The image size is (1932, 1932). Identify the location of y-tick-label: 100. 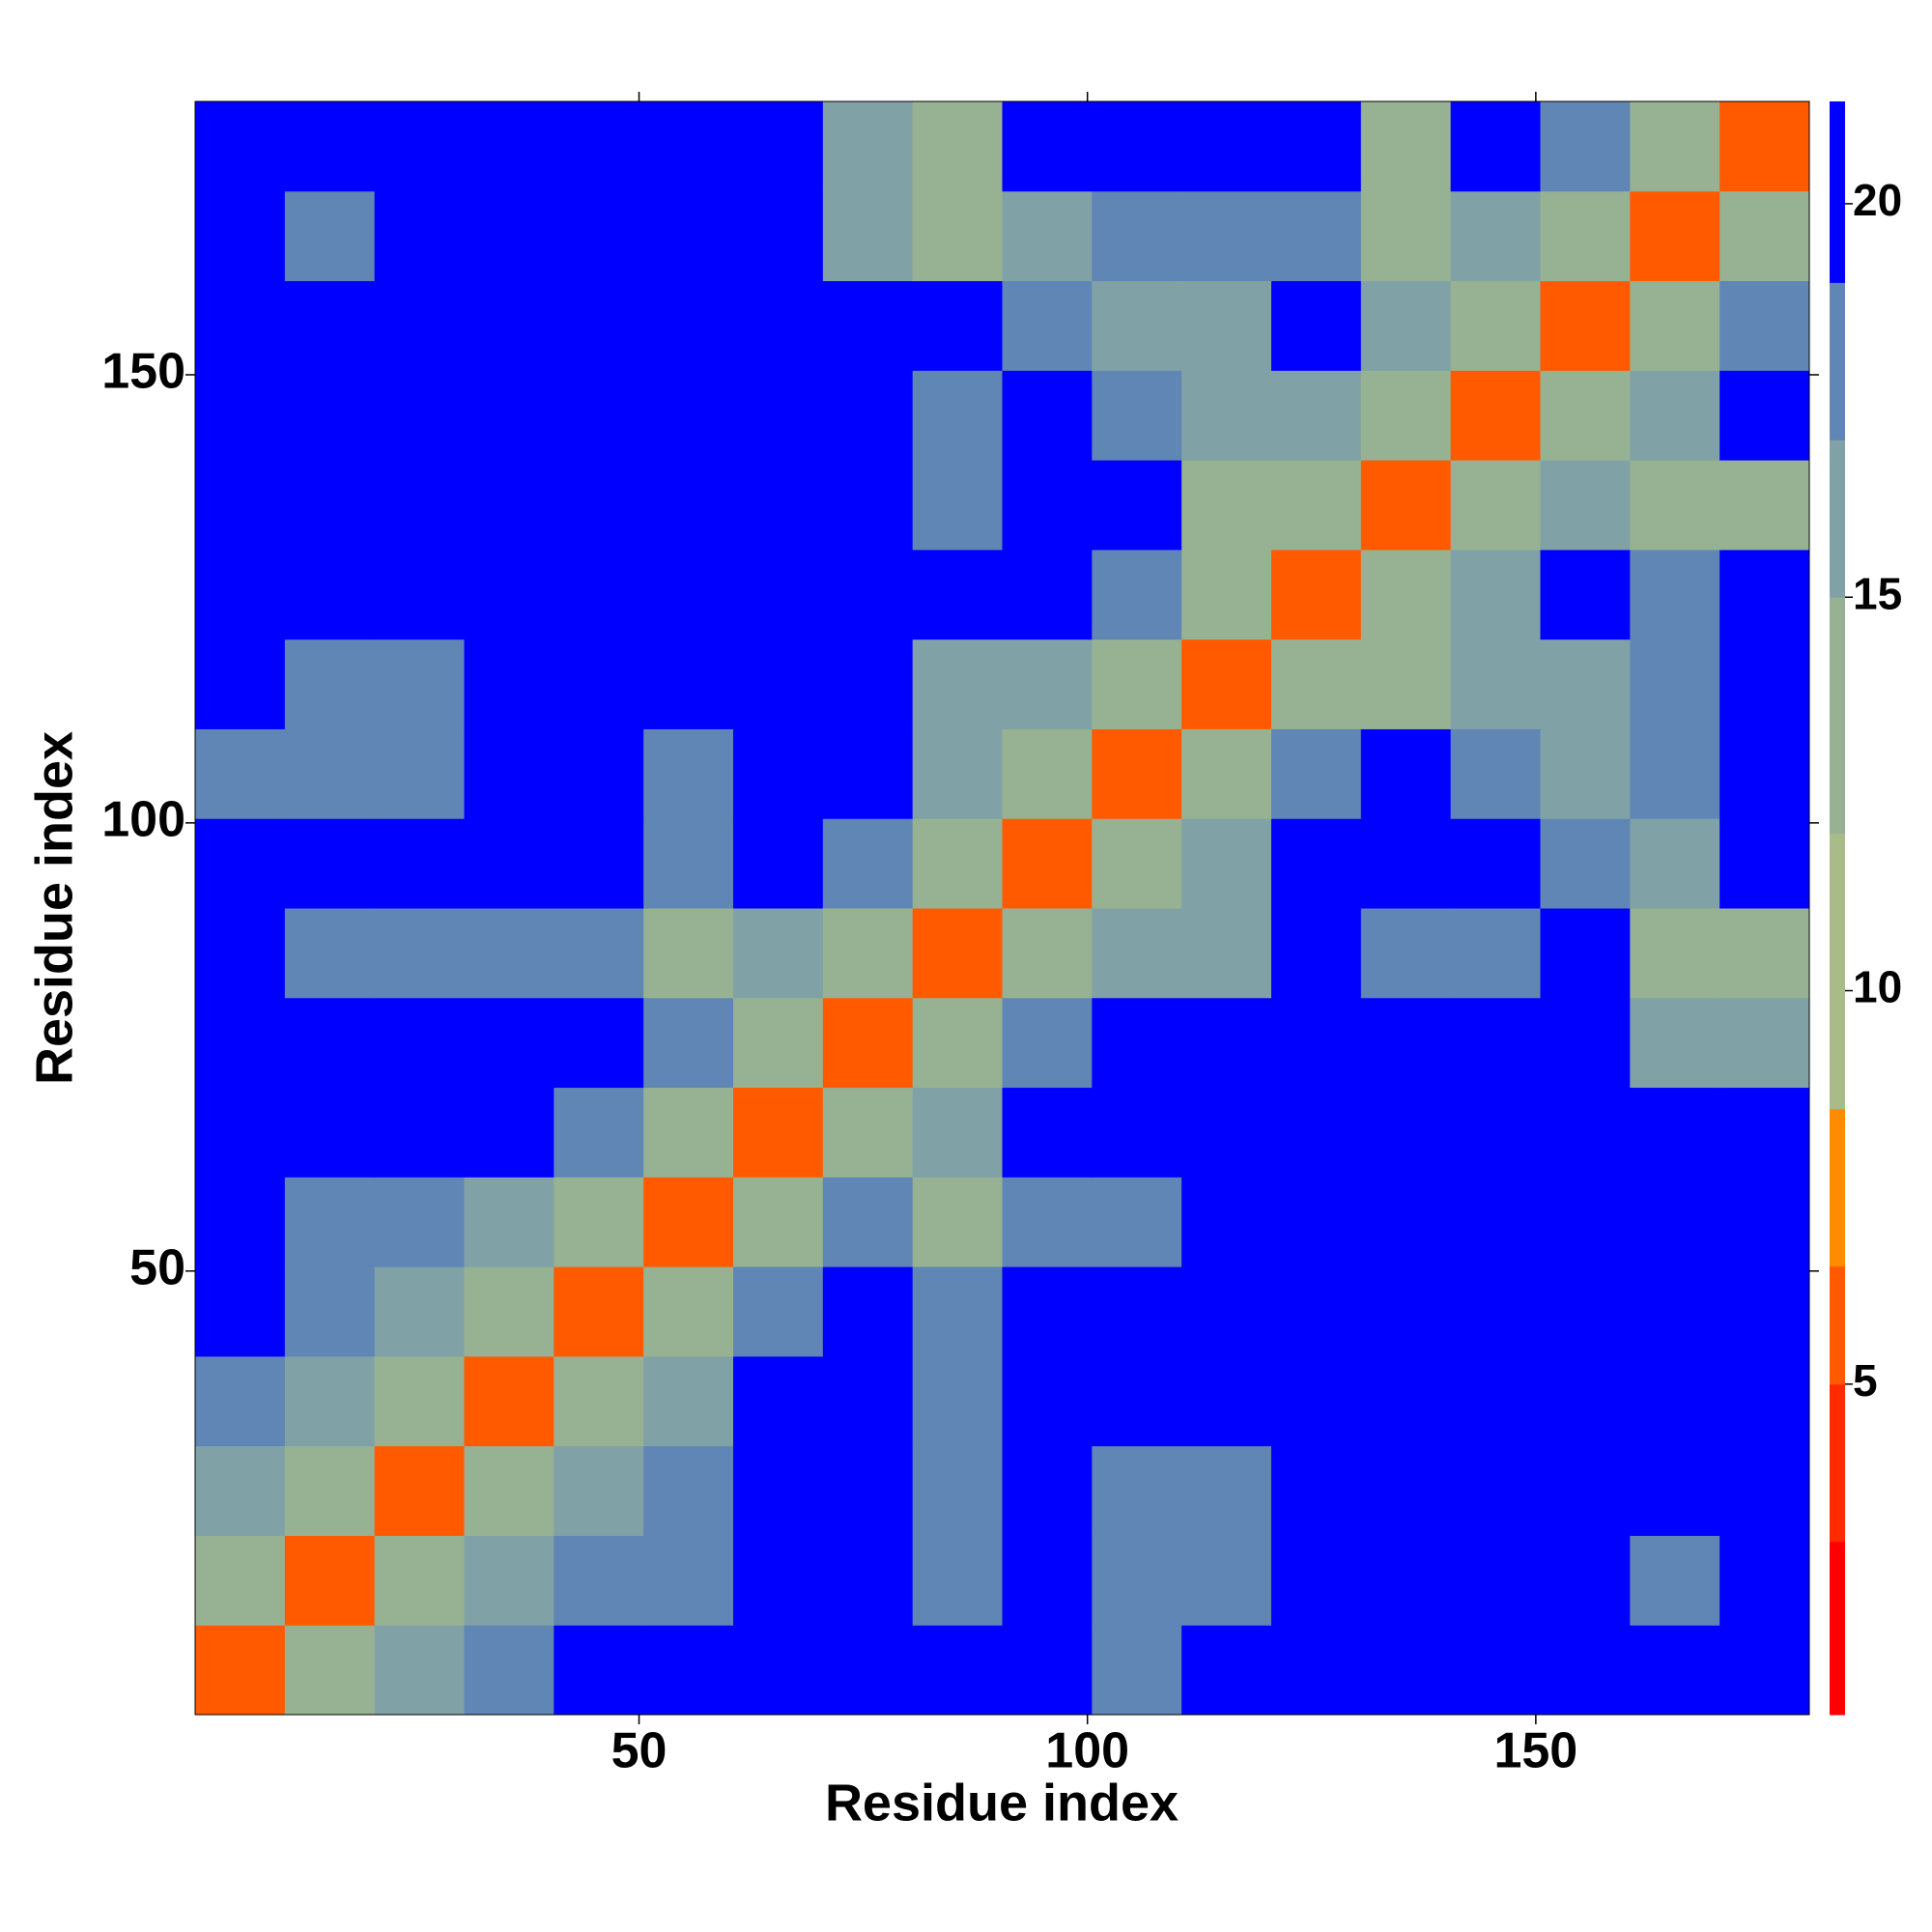
(143, 820).